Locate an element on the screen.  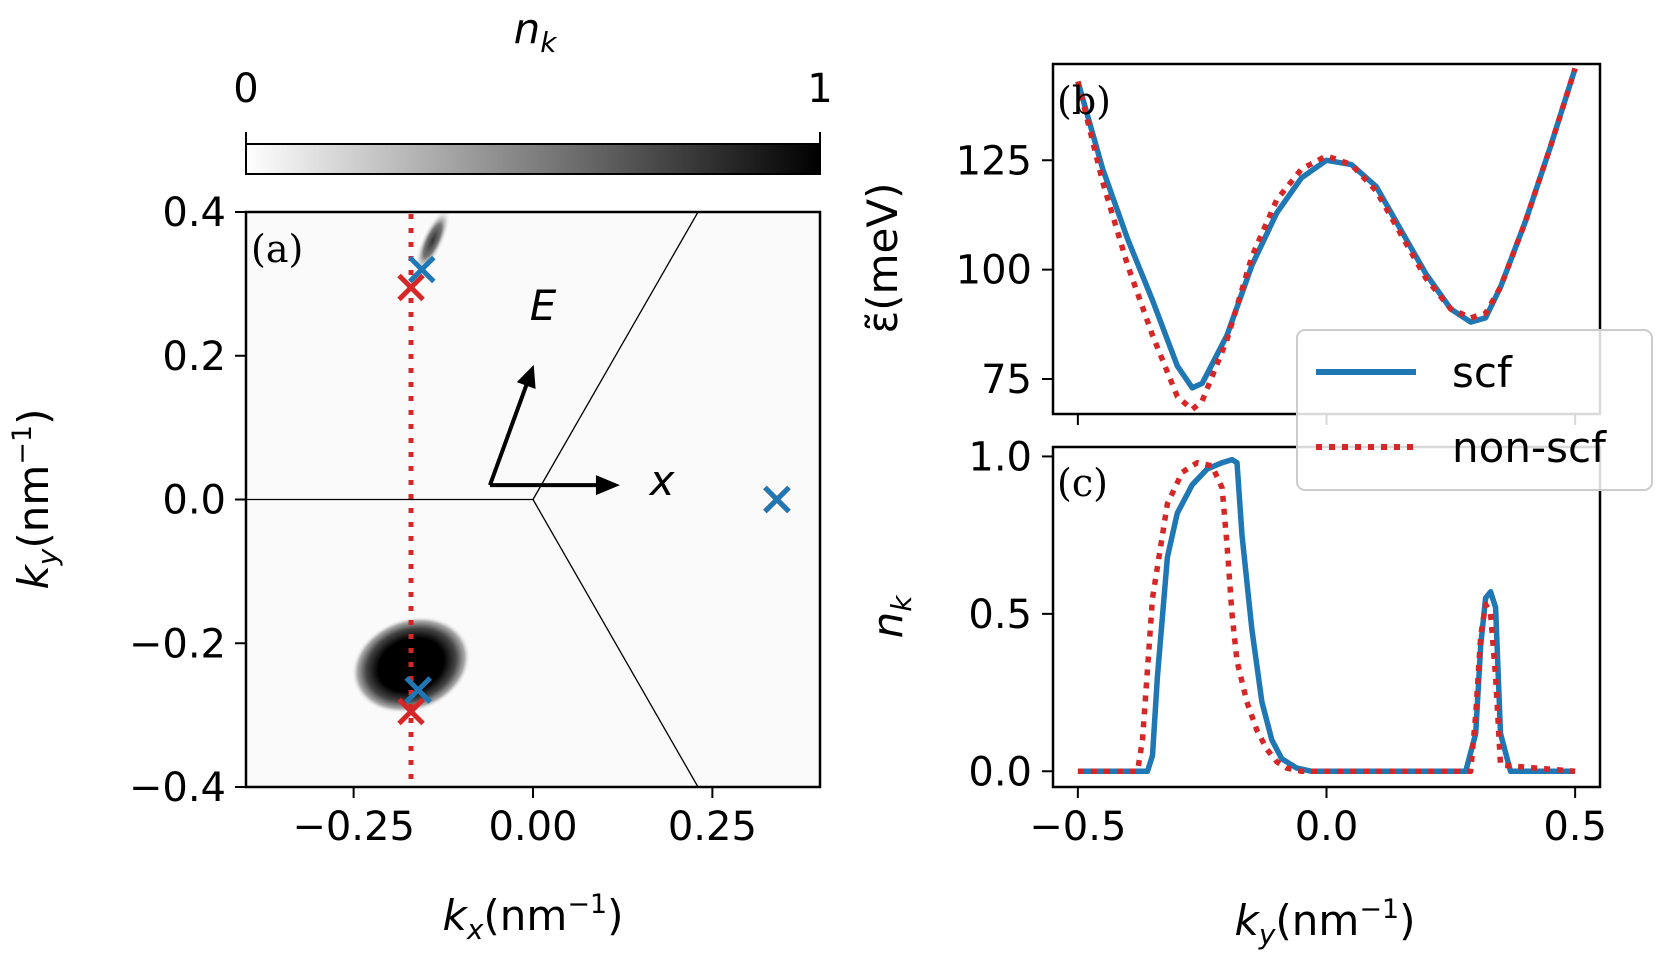
y-tick-label: 100 is located at coordinates (994, 271).